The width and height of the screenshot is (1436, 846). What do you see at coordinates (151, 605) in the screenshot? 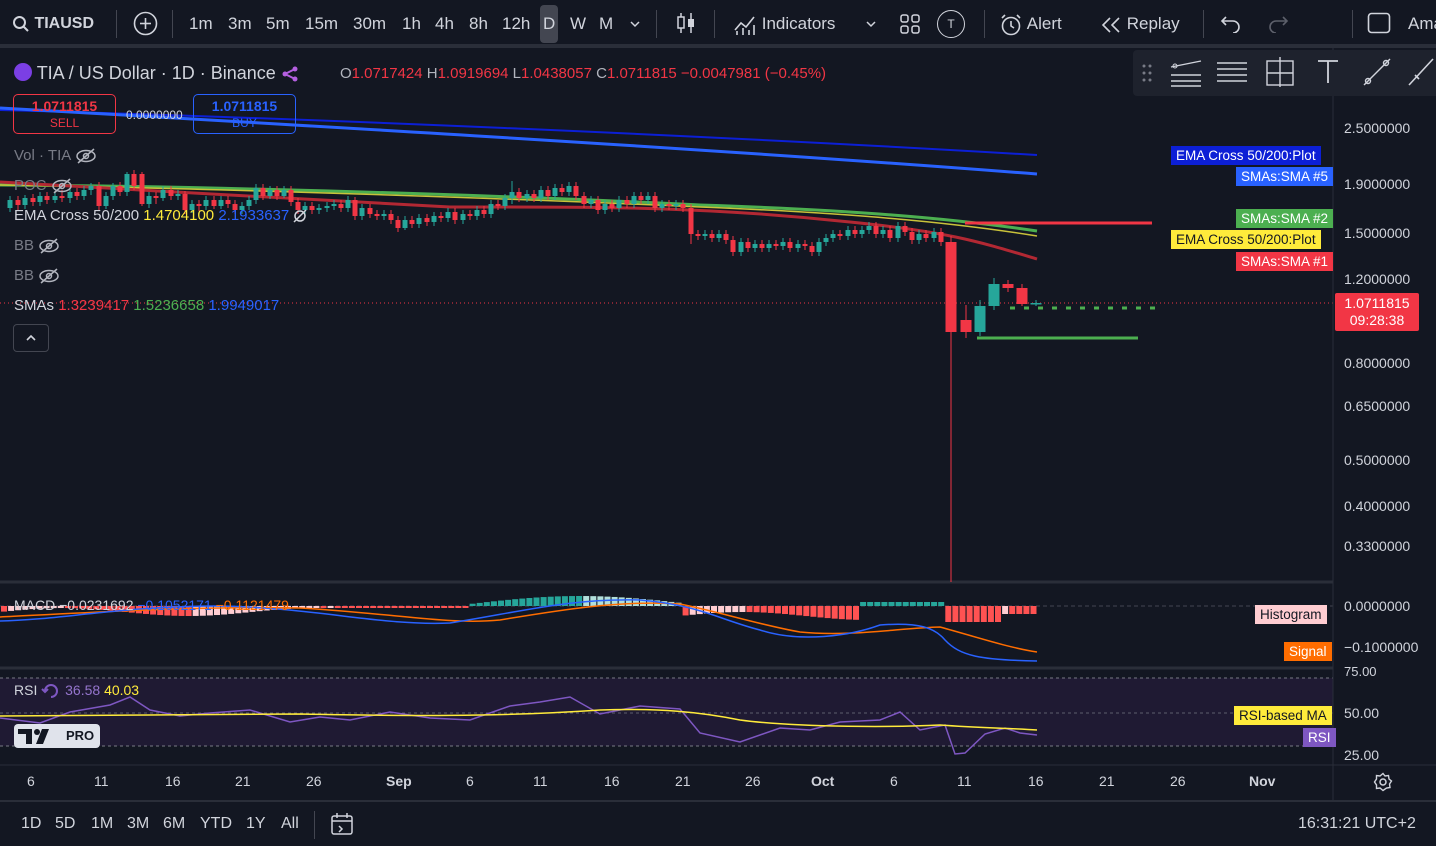
I see `macd-legend: MACD −0.0231692 −0.1052171 −0.1121479` at bounding box center [151, 605].